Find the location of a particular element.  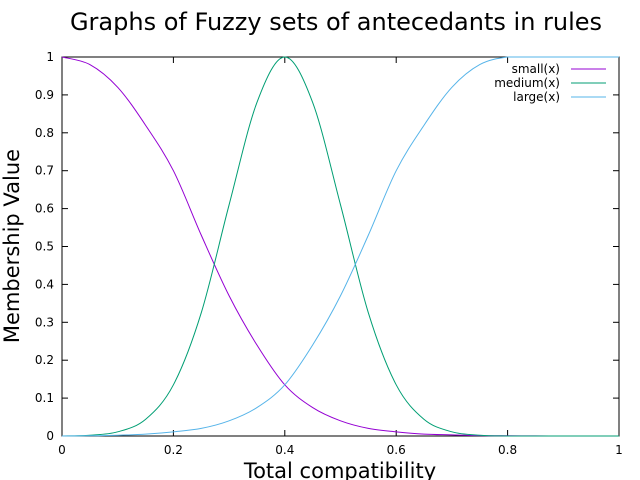

x-tick-label: 0.8 is located at coordinates (507, 450).